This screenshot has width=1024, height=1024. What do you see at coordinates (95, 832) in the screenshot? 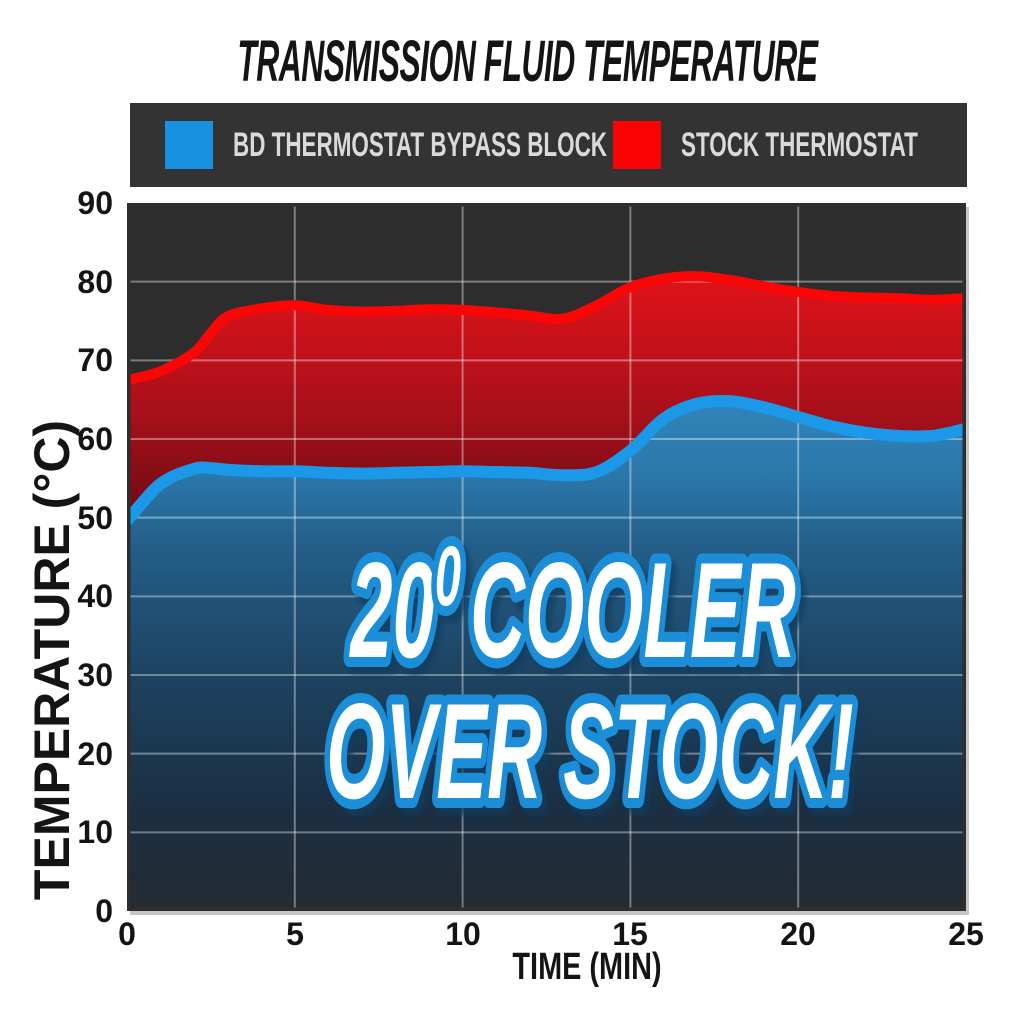
I see `y-tick-label: 10` at bounding box center [95, 832].